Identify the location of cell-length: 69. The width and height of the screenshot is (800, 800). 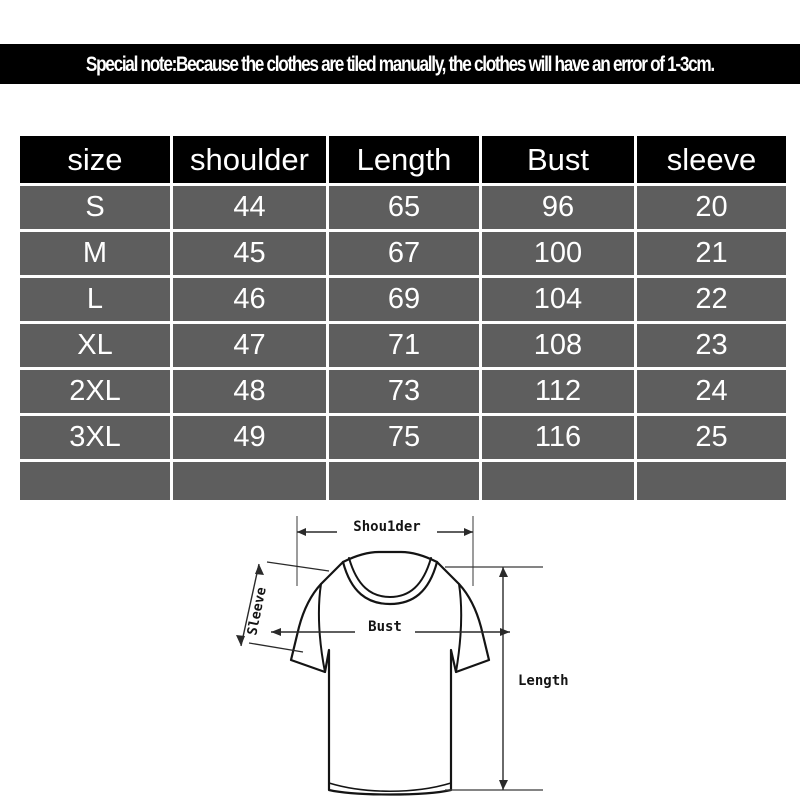
(404, 299).